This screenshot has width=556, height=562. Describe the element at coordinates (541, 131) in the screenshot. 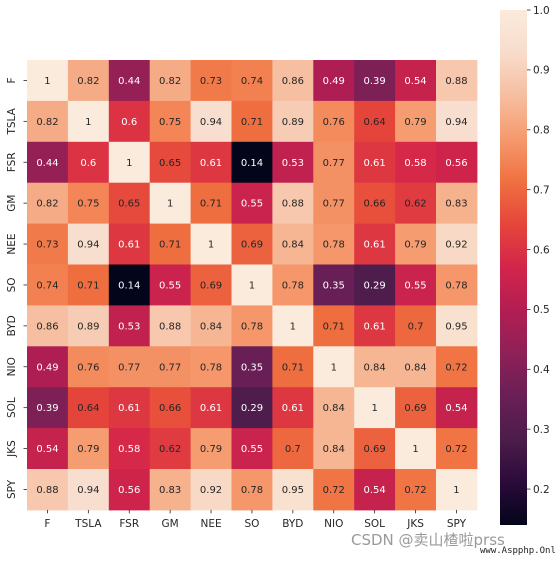

I see `colorbar-tick-label: 0.8` at that location.